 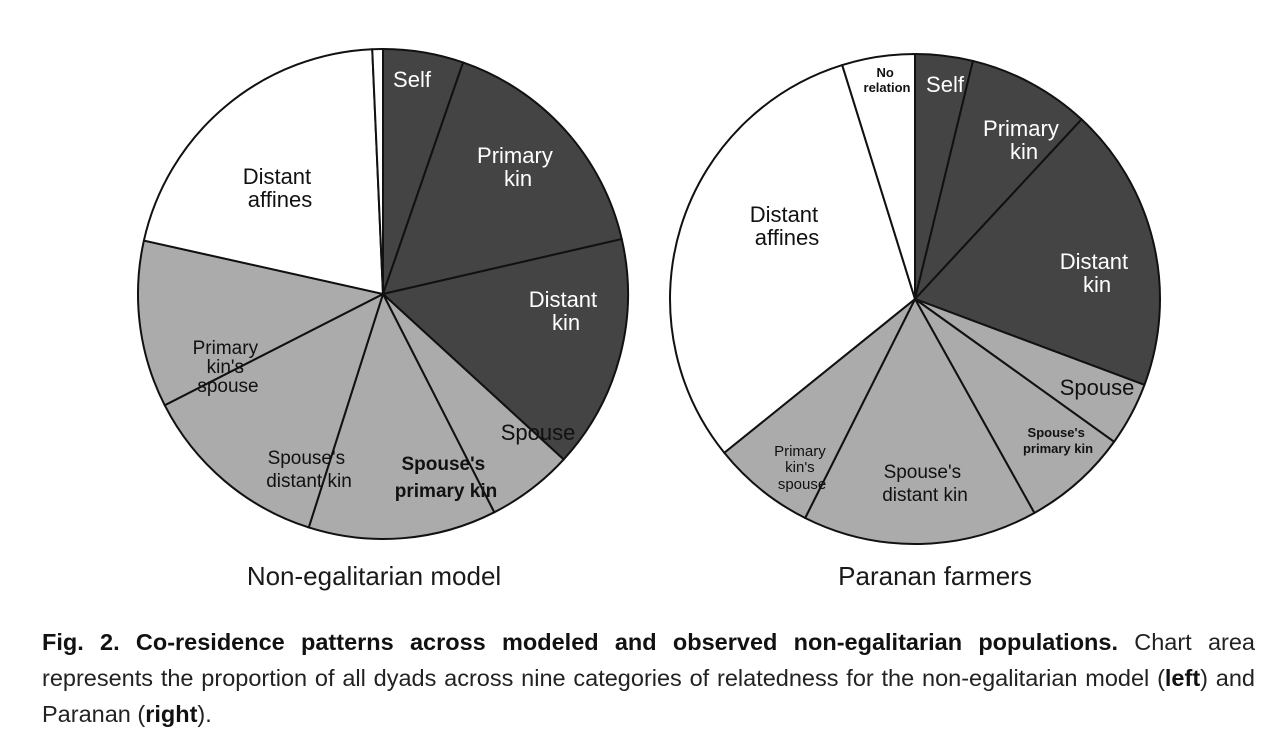 I want to click on right-slice-spouse-s-primary-kin, so click(x=1015, y=406).